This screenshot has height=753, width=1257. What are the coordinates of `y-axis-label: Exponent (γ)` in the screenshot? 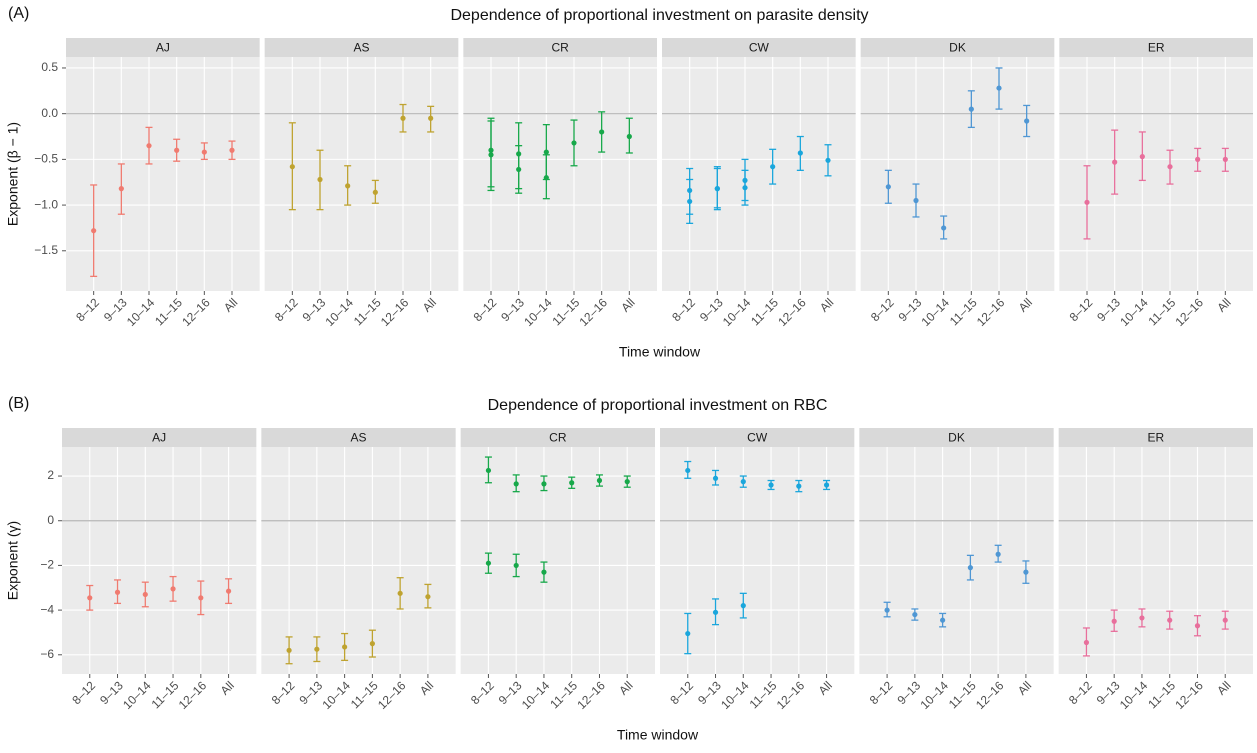 It's located at (13, 560).